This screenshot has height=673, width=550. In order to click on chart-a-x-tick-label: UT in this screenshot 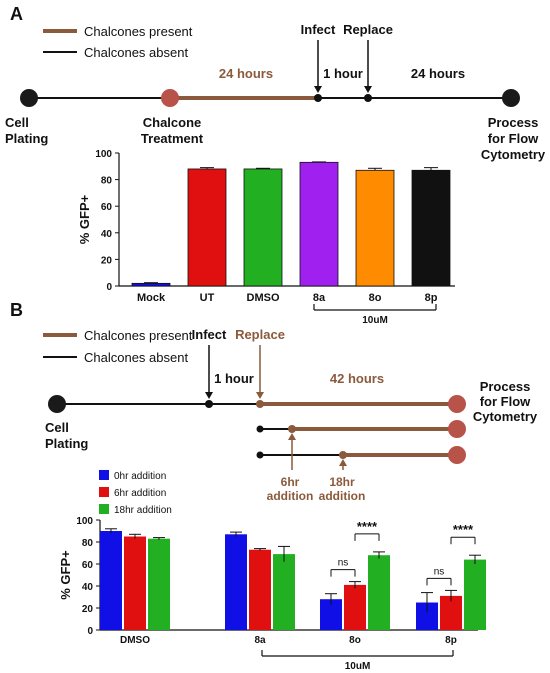, I will do `click(207, 298)`.